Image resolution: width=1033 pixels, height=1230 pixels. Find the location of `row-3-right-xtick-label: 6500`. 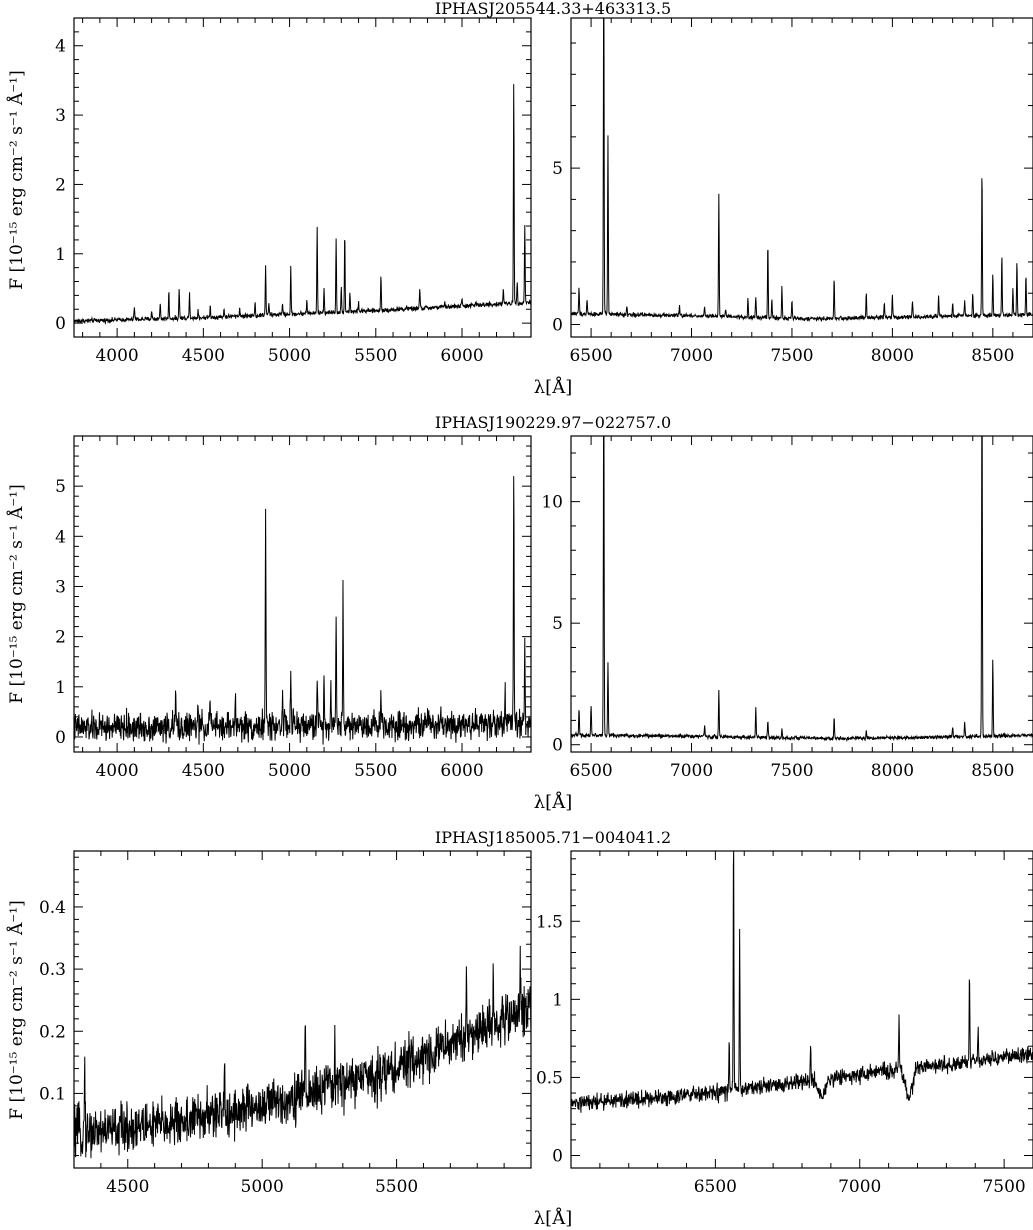

row-3-right-xtick-label: 6500 is located at coordinates (715, 1187).